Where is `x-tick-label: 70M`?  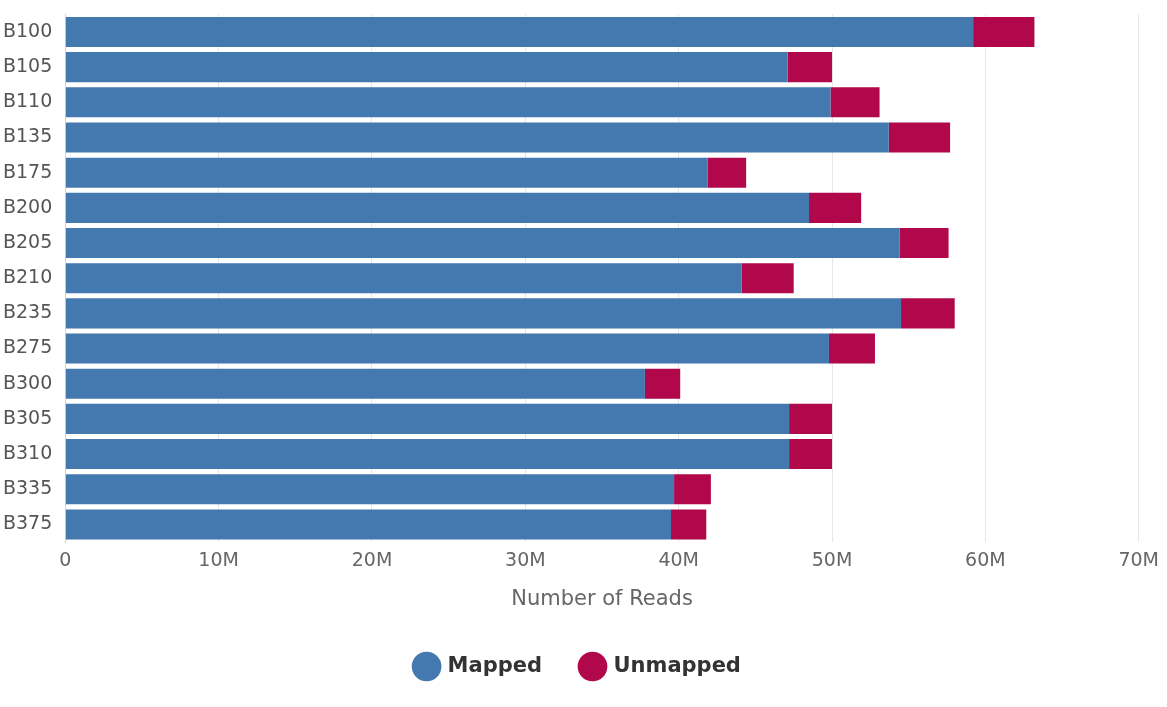 x-tick-label: 70M is located at coordinates (1138, 559).